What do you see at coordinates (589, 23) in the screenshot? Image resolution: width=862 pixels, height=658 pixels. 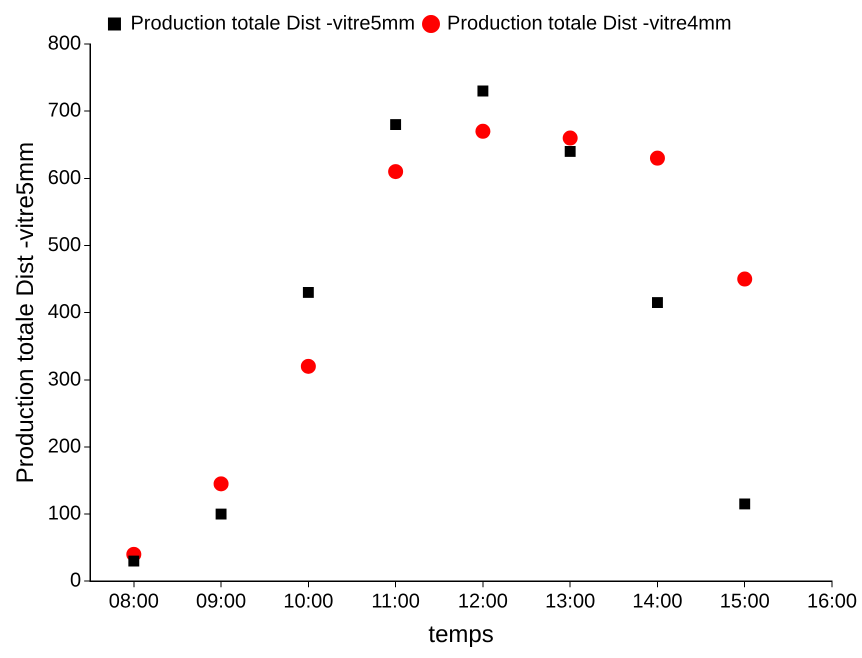 I see `legend-label: Production totale Dist -vitre4mm` at bounding box center [589, 23].